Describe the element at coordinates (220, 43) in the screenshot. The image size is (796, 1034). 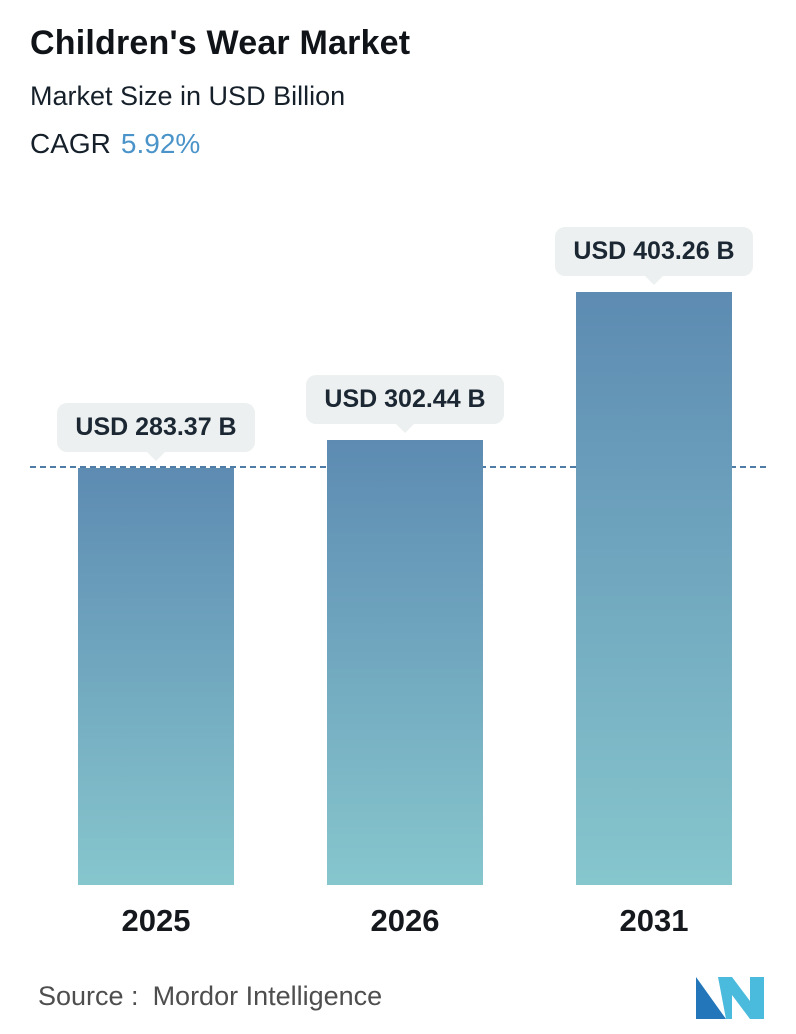
I see `chart-title: Children's Wear Market` at that location.